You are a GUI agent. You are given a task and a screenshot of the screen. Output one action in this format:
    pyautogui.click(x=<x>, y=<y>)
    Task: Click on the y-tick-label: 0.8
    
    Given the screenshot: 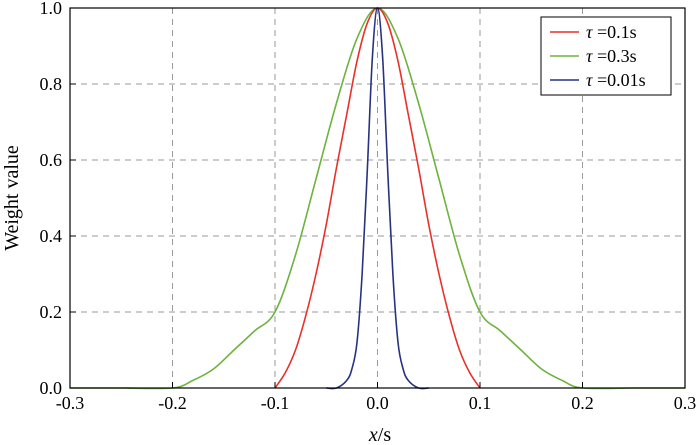 What is the action you would take?
    pyautogui.click(x=51, y=84)
    